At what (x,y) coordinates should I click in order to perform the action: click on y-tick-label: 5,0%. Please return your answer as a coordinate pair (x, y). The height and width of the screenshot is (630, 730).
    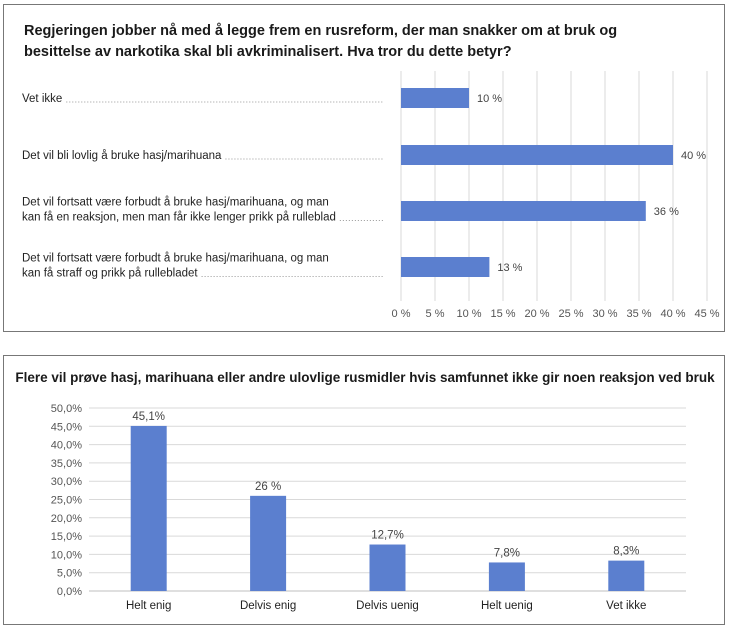
    Looking at the image, I should click on (69, 574).